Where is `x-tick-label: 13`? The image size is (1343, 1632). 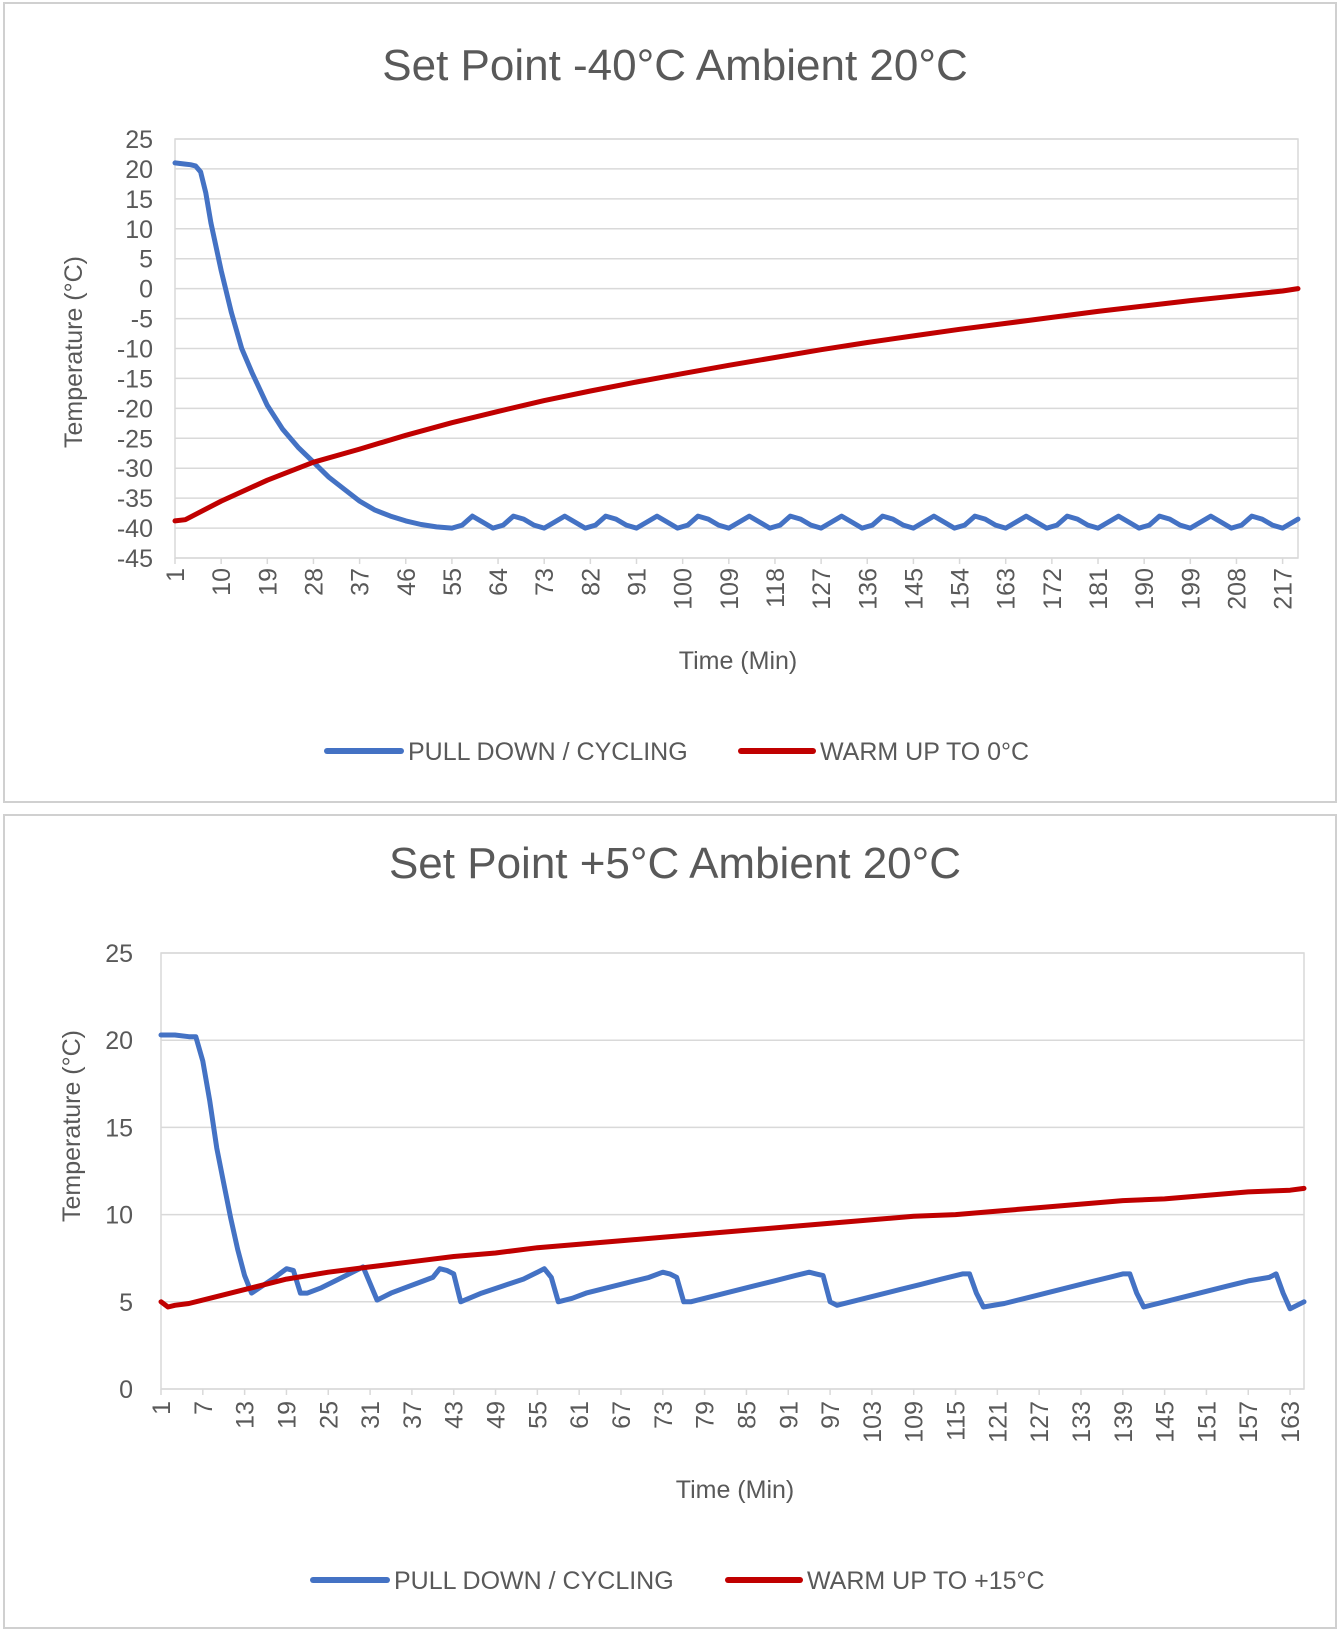
x-tick-label: 13 is located at coordinates (246, 1415).